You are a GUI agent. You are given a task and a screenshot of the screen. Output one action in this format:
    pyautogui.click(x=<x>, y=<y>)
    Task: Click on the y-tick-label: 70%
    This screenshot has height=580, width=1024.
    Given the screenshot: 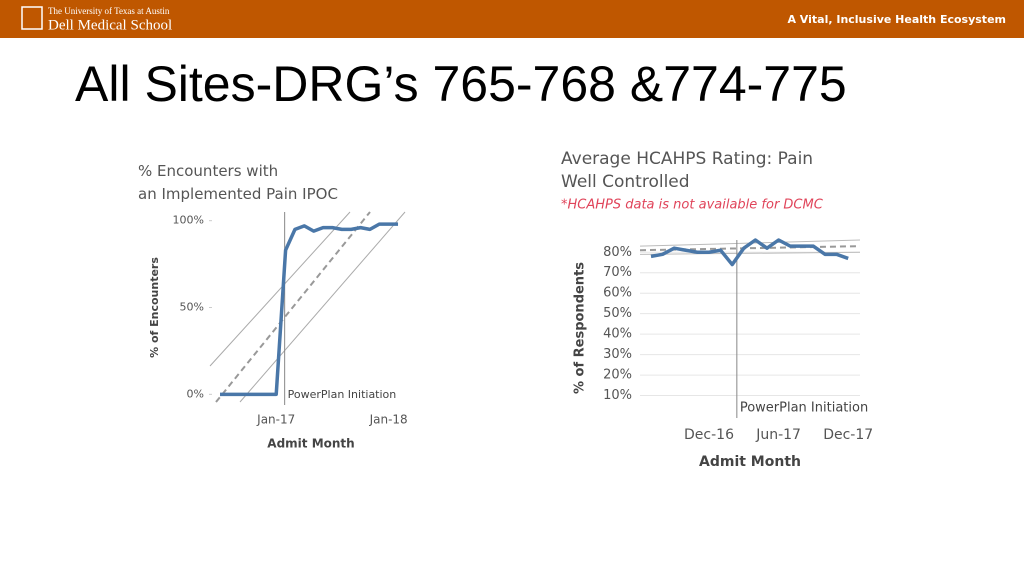 What is the action you would take?
    pyautogui.click(x=617, y=272)
    